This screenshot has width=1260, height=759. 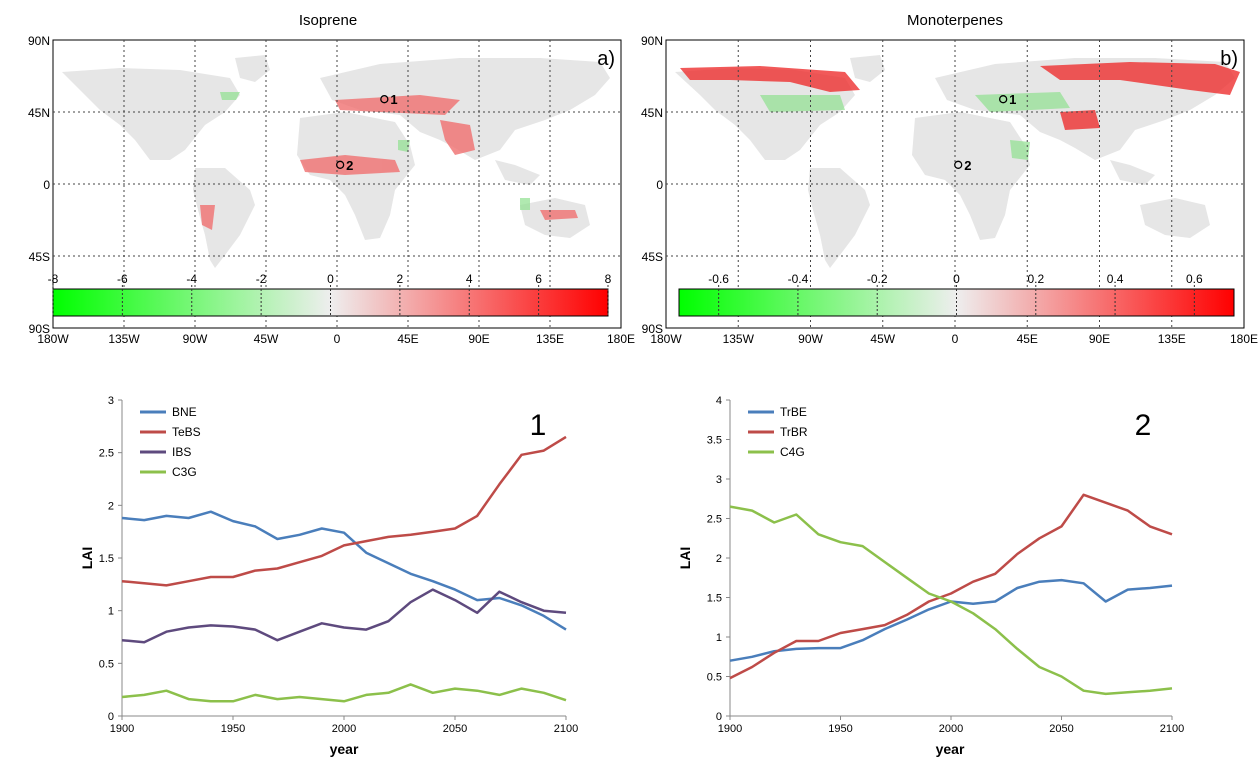 What do you see at coordinates (46, 185) in the screenshot?
I see `lat-tick-label: 0` at bounding box center [46, 185].